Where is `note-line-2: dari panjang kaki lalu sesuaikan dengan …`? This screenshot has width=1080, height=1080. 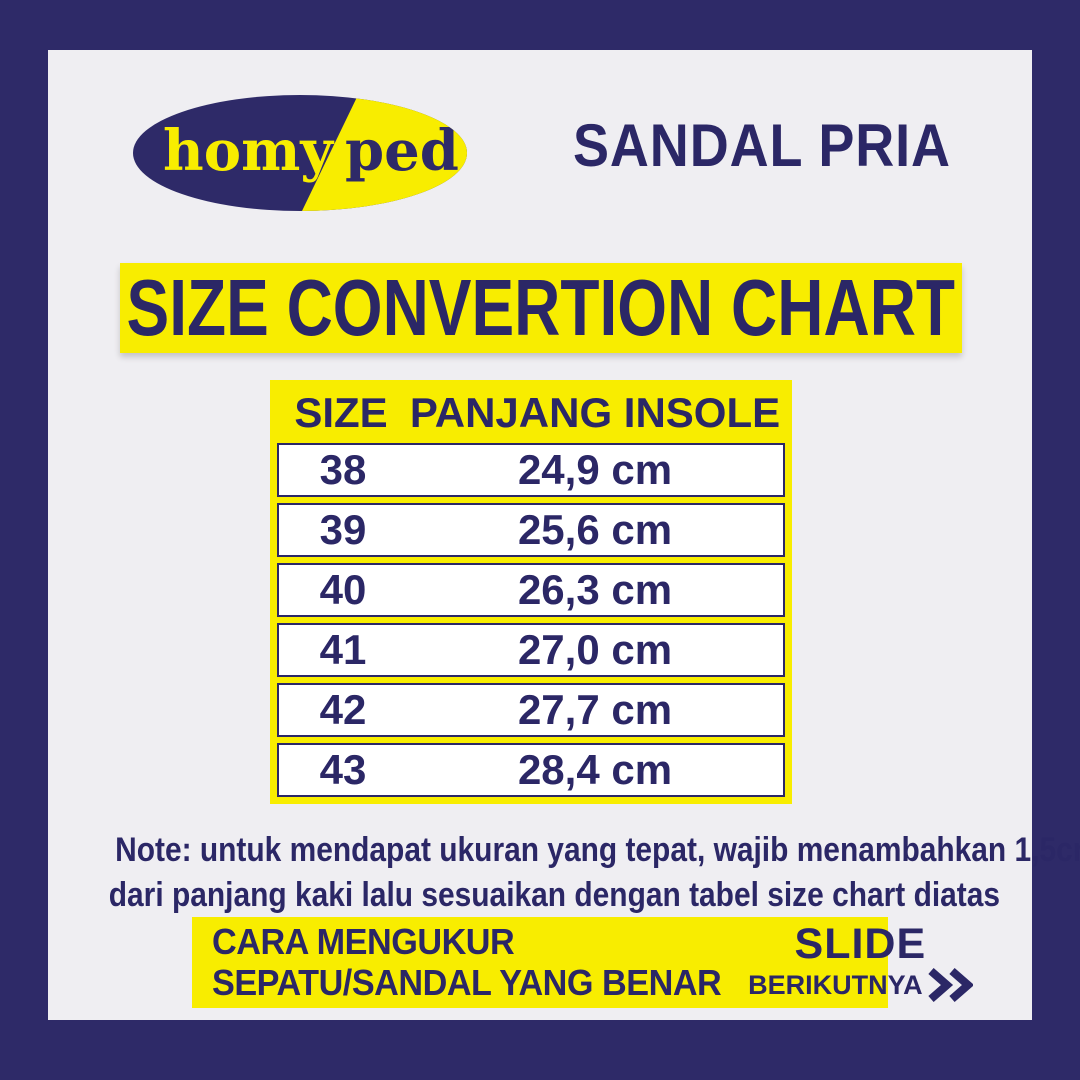 note-line-2: dari panjang kaki lalu sesuaikan dengan … is located at coordinates (554, 894).